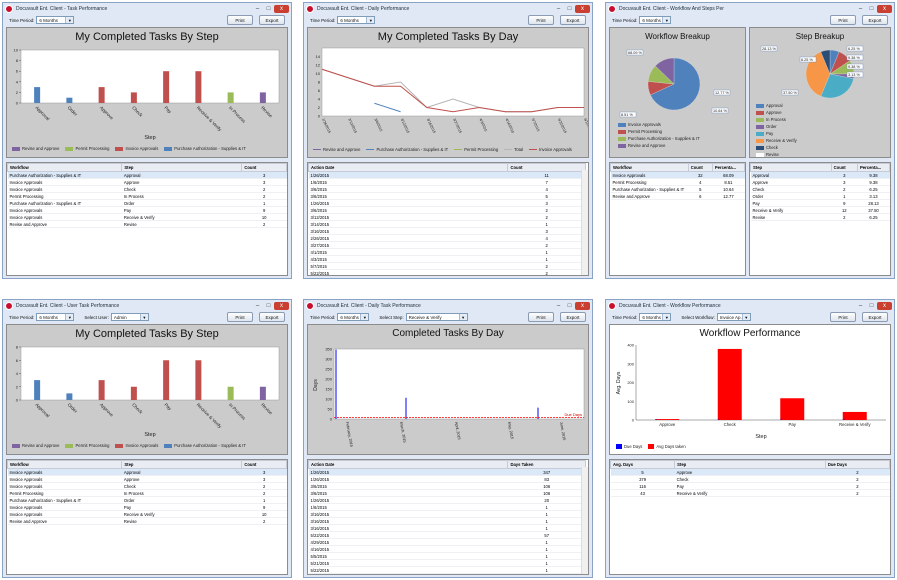 The height and width of the screenshot is (580, 897). I want to click on table-row: 3/6/2015 106, so click(447, 493).